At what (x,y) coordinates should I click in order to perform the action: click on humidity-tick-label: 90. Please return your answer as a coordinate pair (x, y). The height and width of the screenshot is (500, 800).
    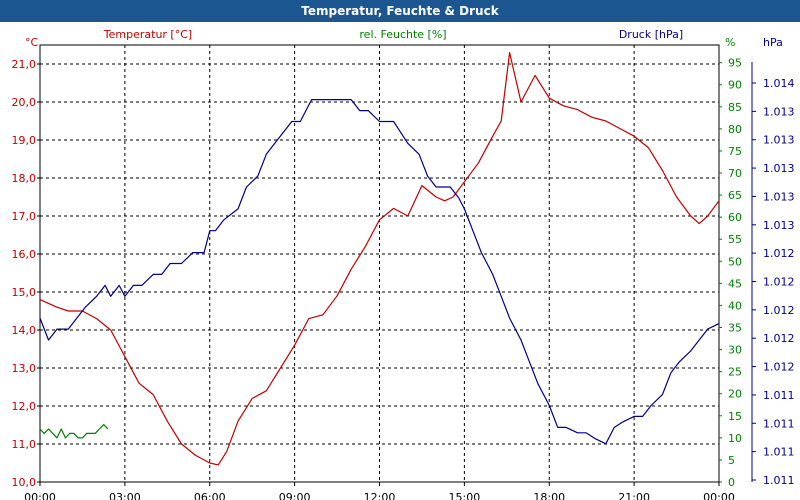
    Looking at the image, I should click on (735, 85).